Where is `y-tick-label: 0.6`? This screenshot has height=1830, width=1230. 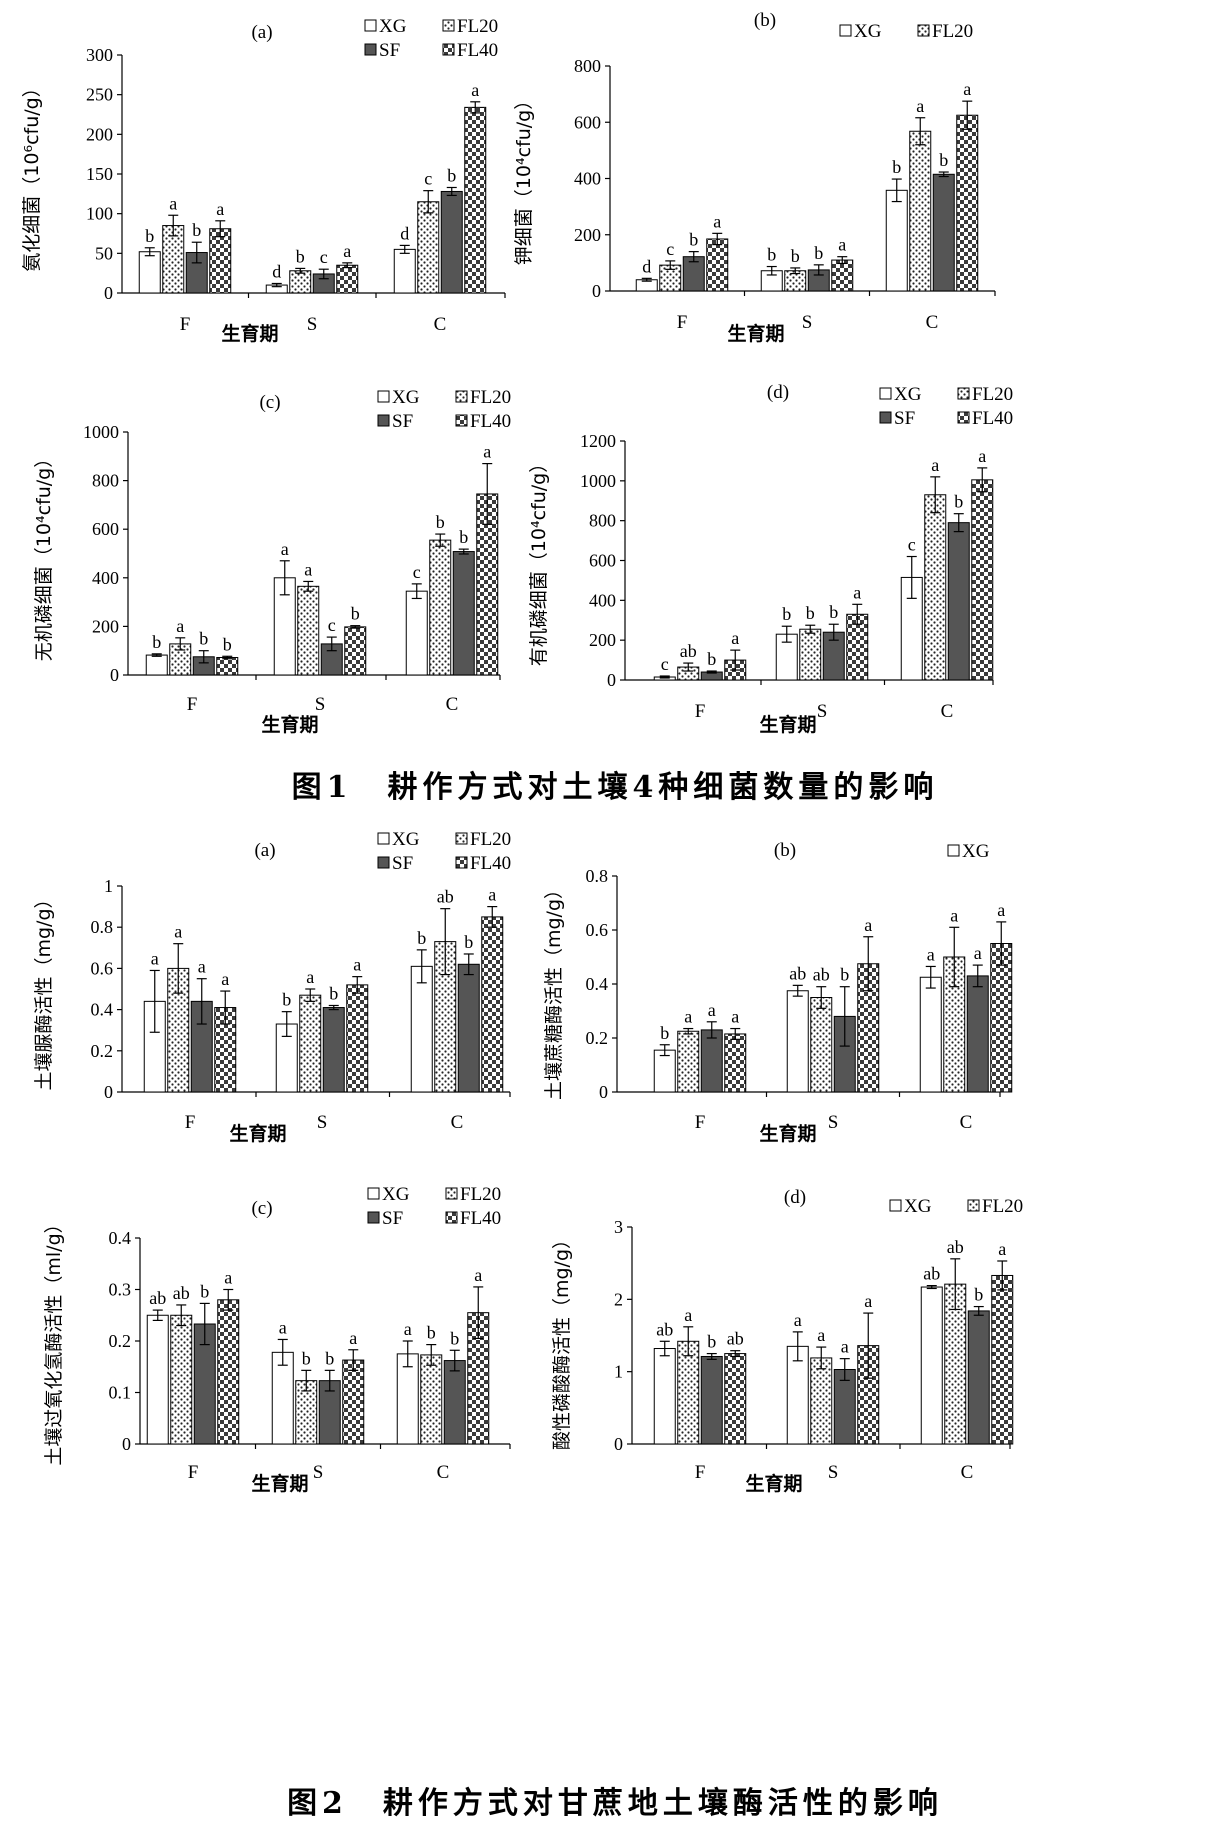
y-tick-label: 0.6 is located at coordinates (102, 968).